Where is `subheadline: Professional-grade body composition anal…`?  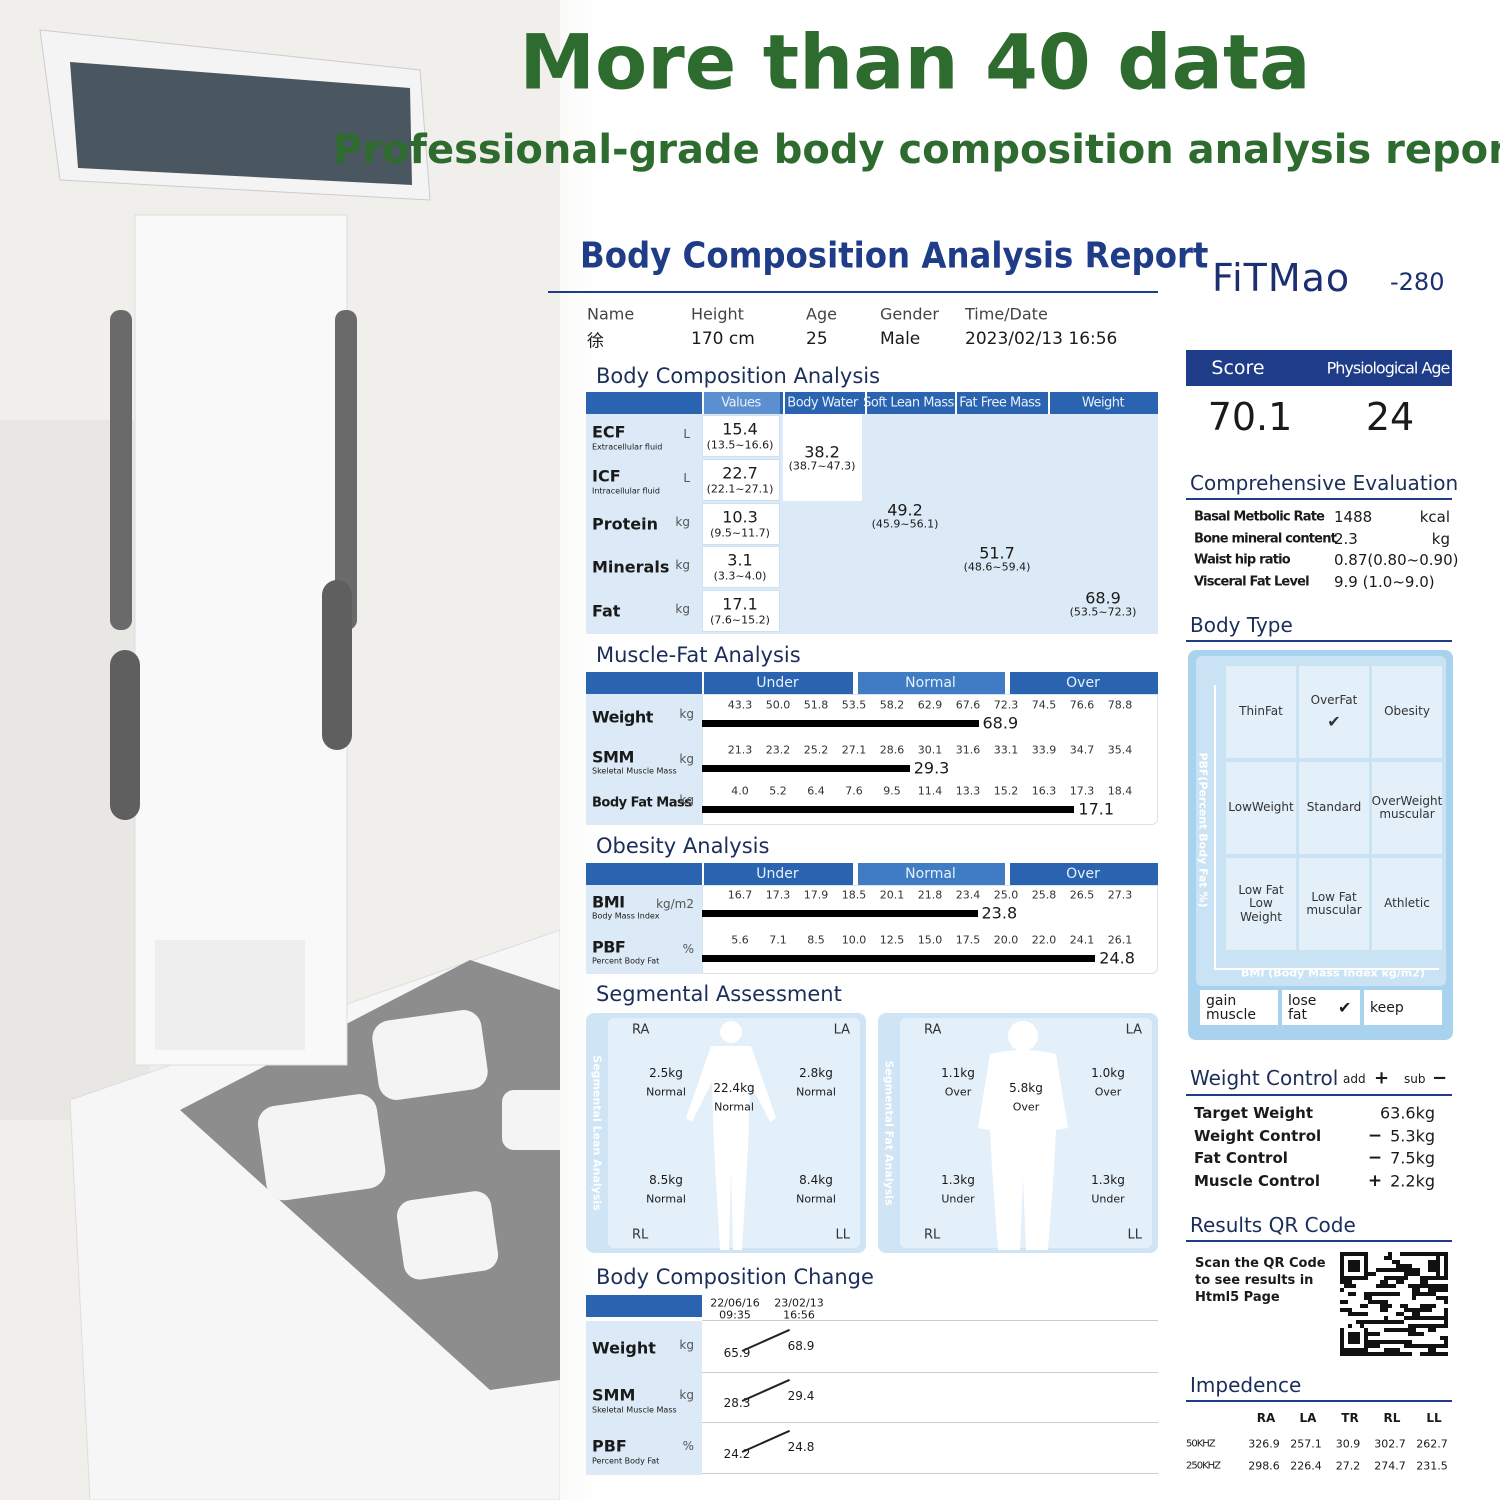 subheadline: Professional-grade body composition anal… is located at coordinates (916, 150).